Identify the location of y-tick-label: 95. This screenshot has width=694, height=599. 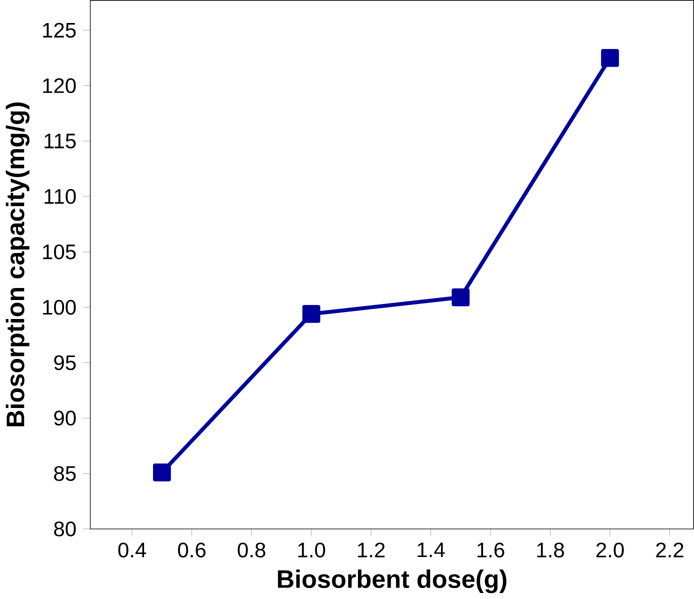
(65, 362).